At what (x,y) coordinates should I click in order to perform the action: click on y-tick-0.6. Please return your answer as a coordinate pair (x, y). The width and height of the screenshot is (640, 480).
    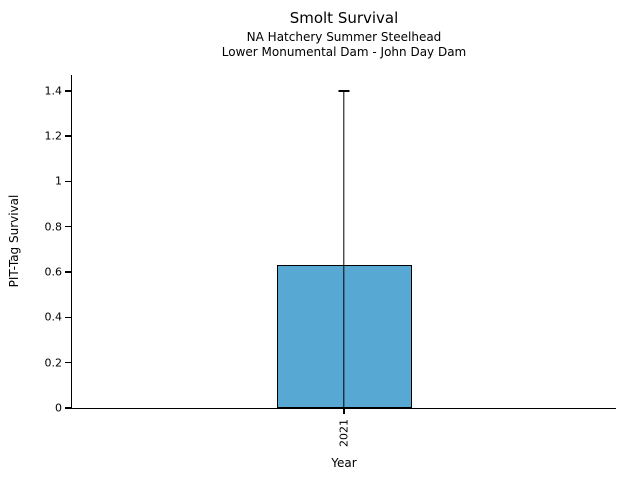
    Looking at the image, I should click on (68, 272).